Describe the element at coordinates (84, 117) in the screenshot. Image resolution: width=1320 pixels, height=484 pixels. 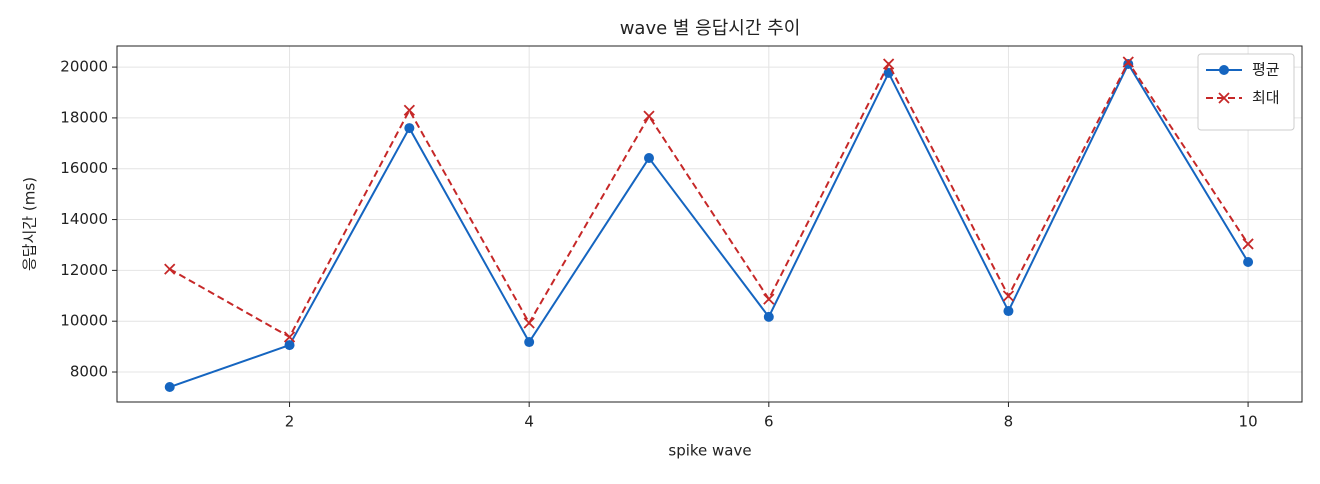
I see `y-tick-label: 18000` at that location.